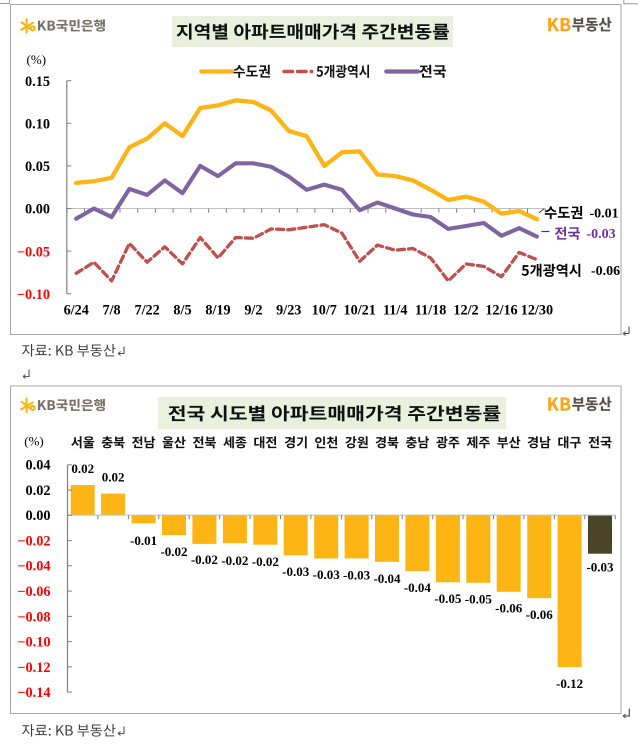 The width and height of the screenshot is (638, 745). What do you see at coordinates (537, 310) in the screenshot?
I see `svg-text: 12/30` at bounding box center [537, 310].